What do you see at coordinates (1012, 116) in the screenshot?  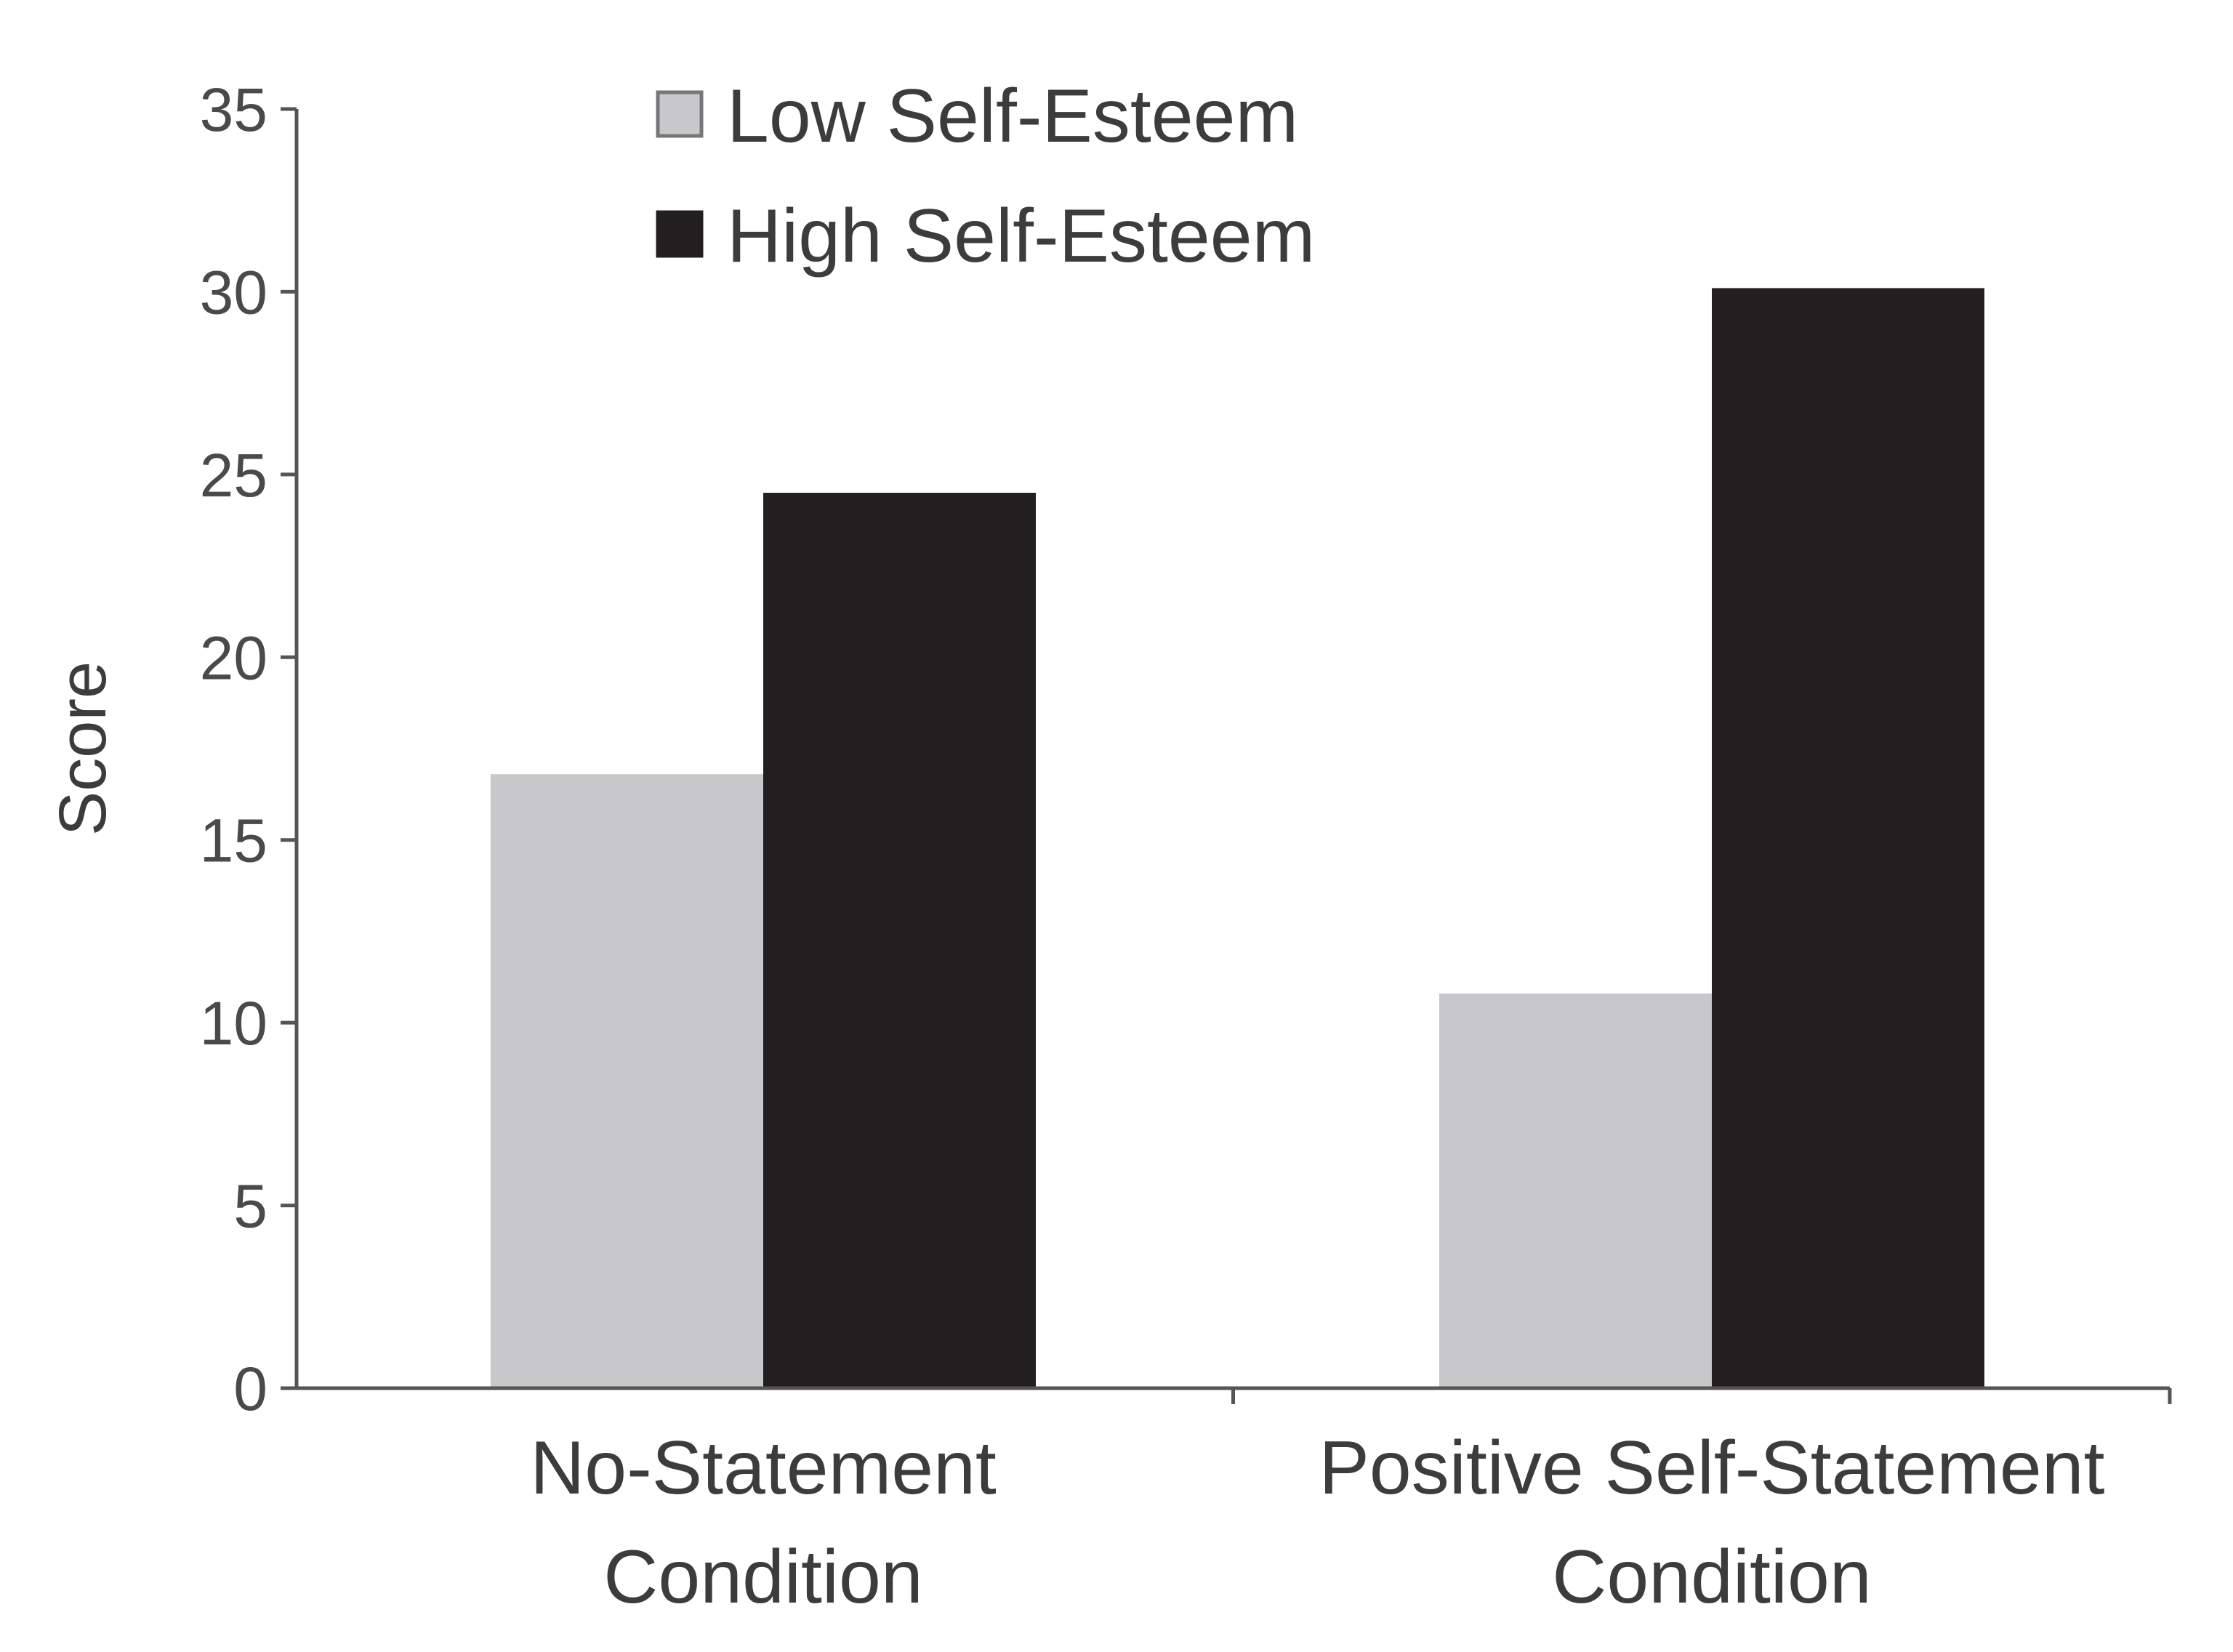 I see `legend-label-low-self-esteem: Low Self-Esteem` at bounding box center [1012, 116].